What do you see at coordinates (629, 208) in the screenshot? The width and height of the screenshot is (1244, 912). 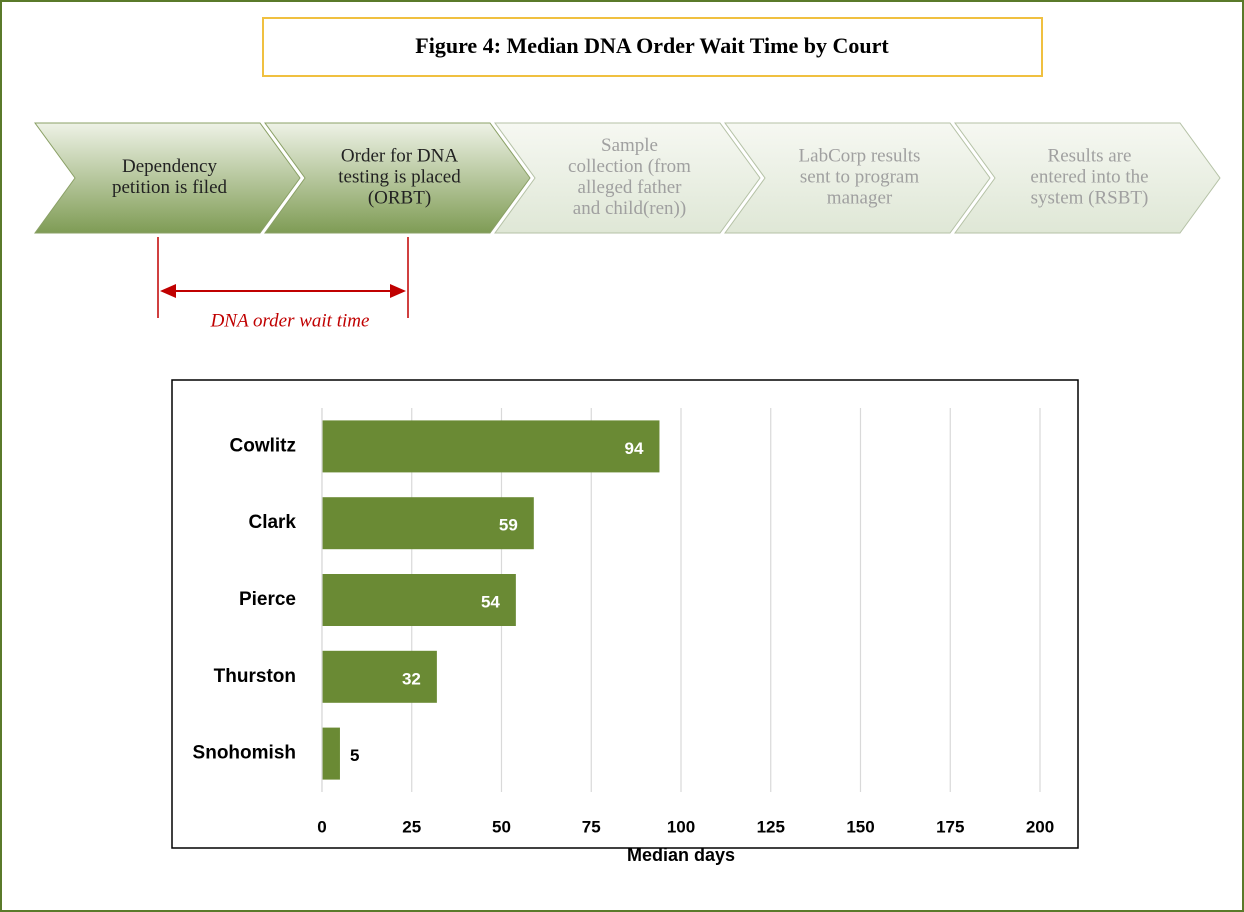 I see `step-label: and child(ren))` at bounding box center [629, 208].